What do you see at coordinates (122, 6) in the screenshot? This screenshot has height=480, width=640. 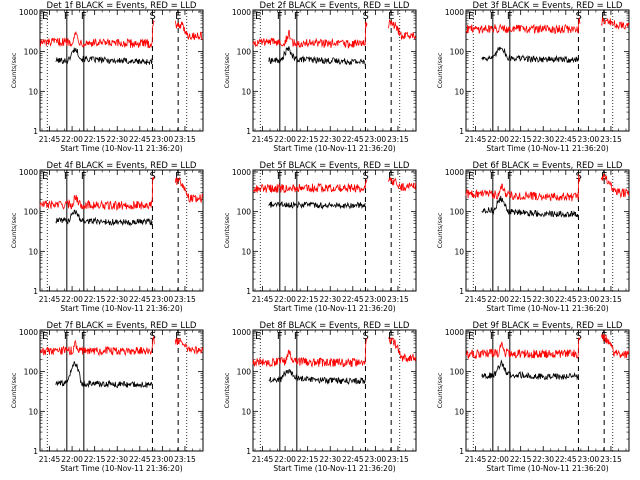 I see `panel-title: Det 1f BLACK = Events, RED = LLD` at bounding box center [122, 6].